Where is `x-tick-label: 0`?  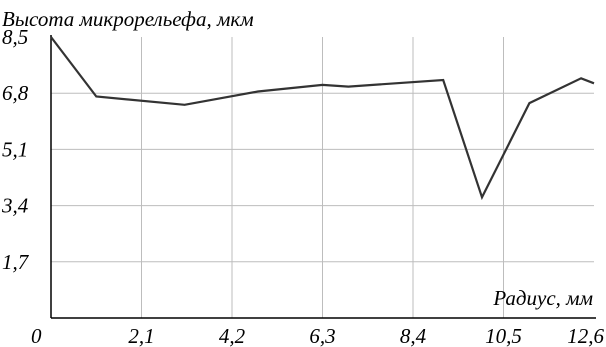 x-tick-label: 0 is located at coordinates (36, 335).